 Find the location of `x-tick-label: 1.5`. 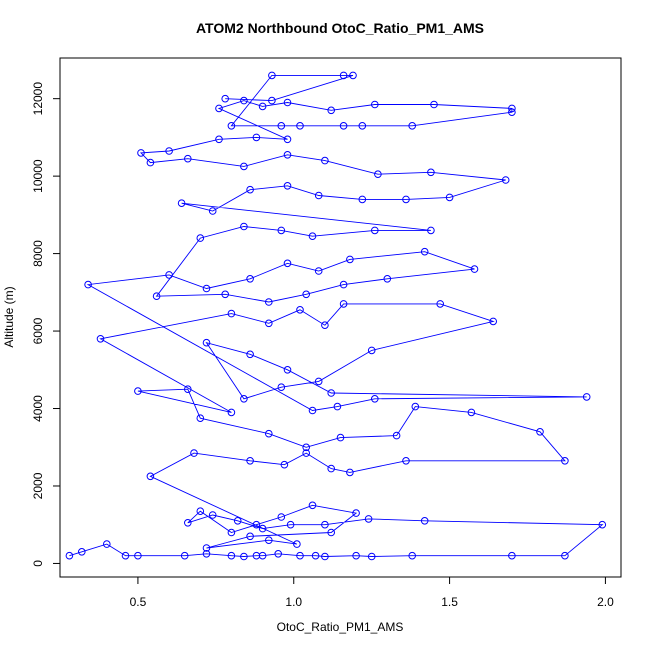

x-tick-label: 1.5 is located at coordinates (449, 602).